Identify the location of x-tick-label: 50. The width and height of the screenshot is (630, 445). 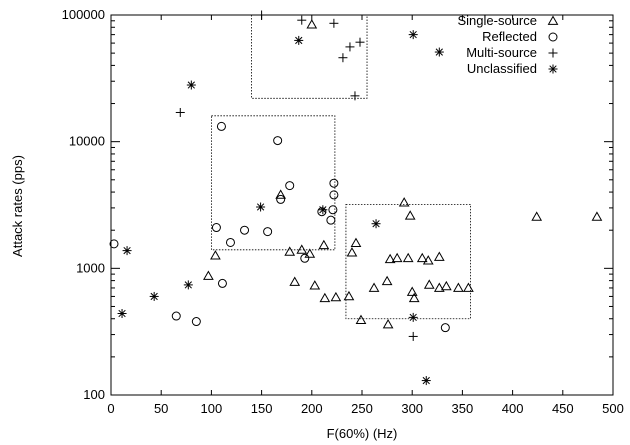
(161, 408).